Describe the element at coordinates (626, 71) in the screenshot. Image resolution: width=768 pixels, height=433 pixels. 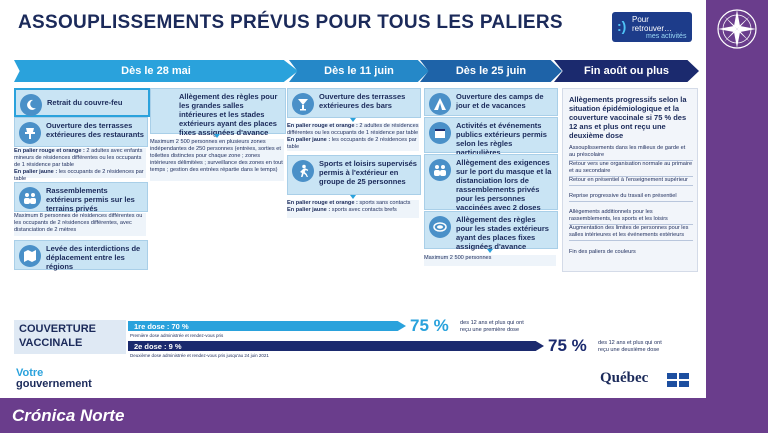
I see `phase-end-august: Fin août ou plus` at that location.